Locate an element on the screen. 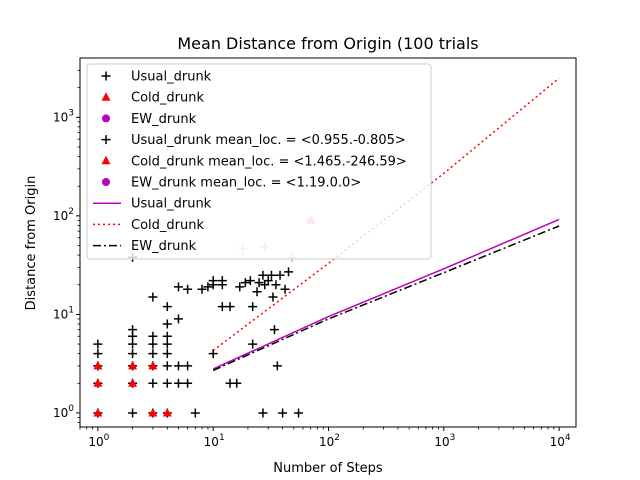 The width and height of the screenshot is (640, 480). tick-label: 10² is located at coordinates (329, 441).